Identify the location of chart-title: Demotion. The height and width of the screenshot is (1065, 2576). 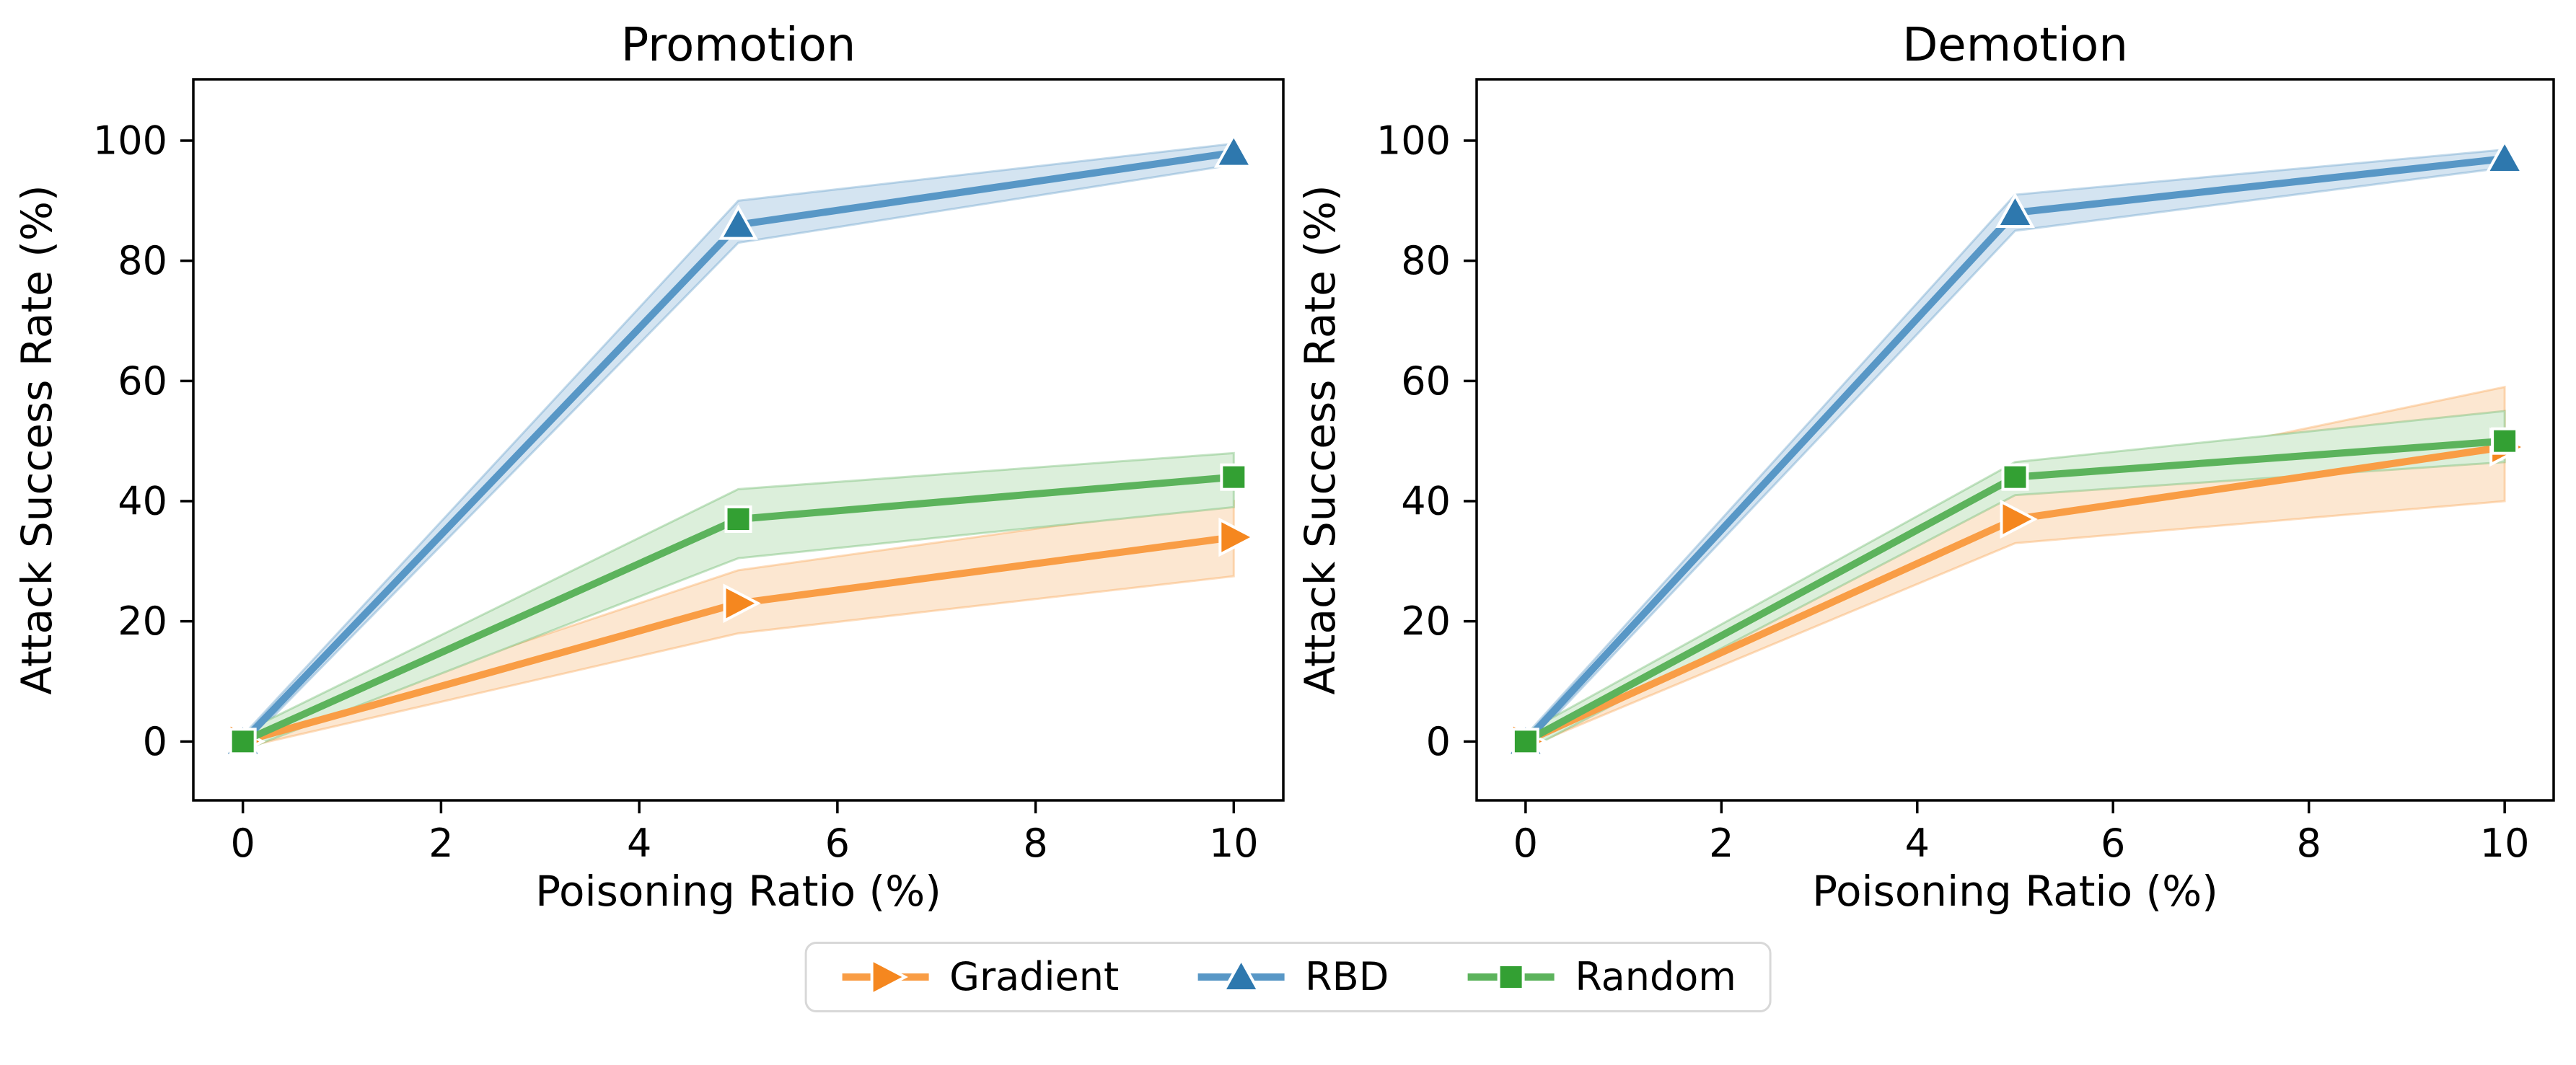
(2015, 45).